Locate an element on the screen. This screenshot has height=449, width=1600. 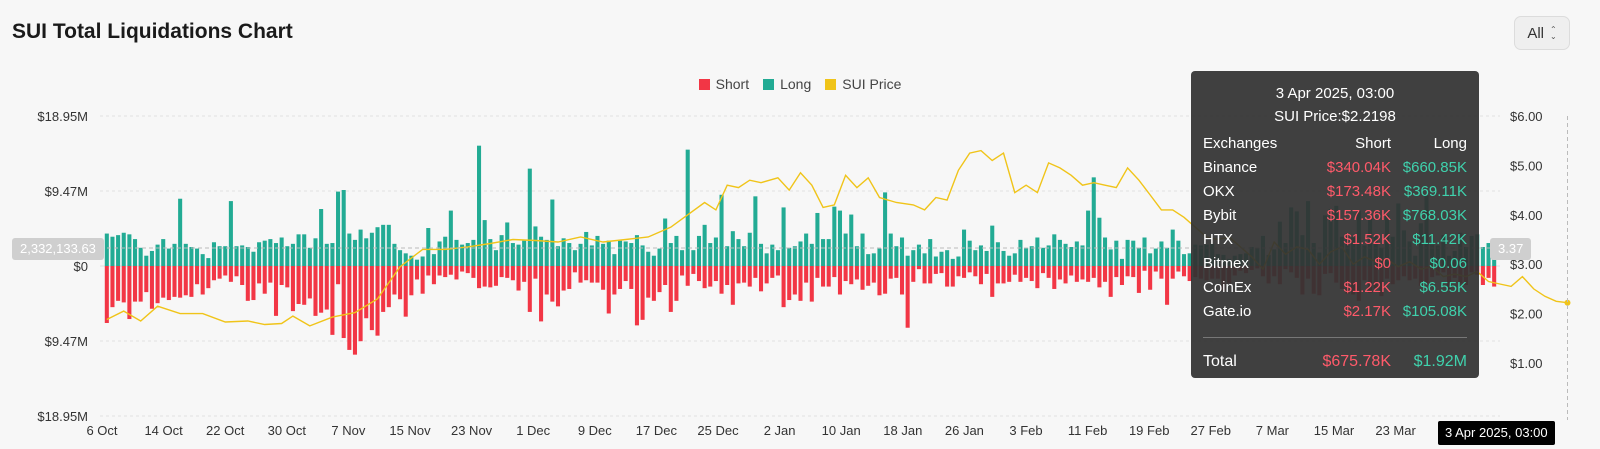
tooltip-total-label: Total is located at coordinates (1220, 361).